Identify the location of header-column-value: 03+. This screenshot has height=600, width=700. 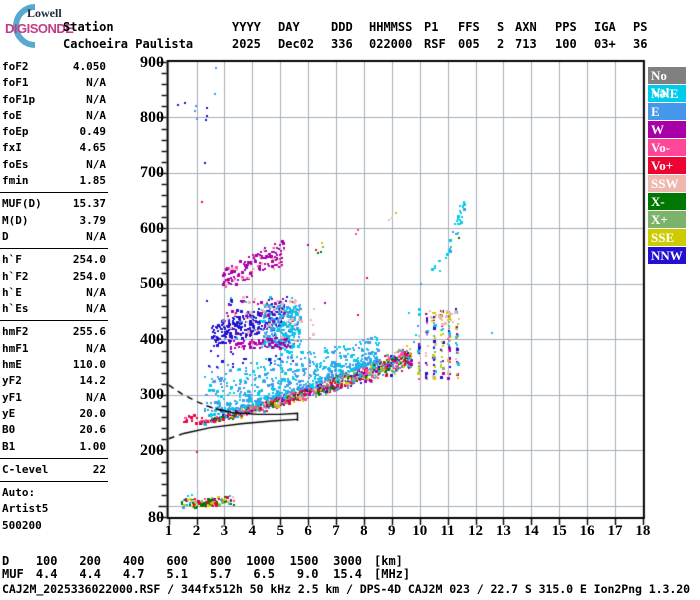
(605, 44).